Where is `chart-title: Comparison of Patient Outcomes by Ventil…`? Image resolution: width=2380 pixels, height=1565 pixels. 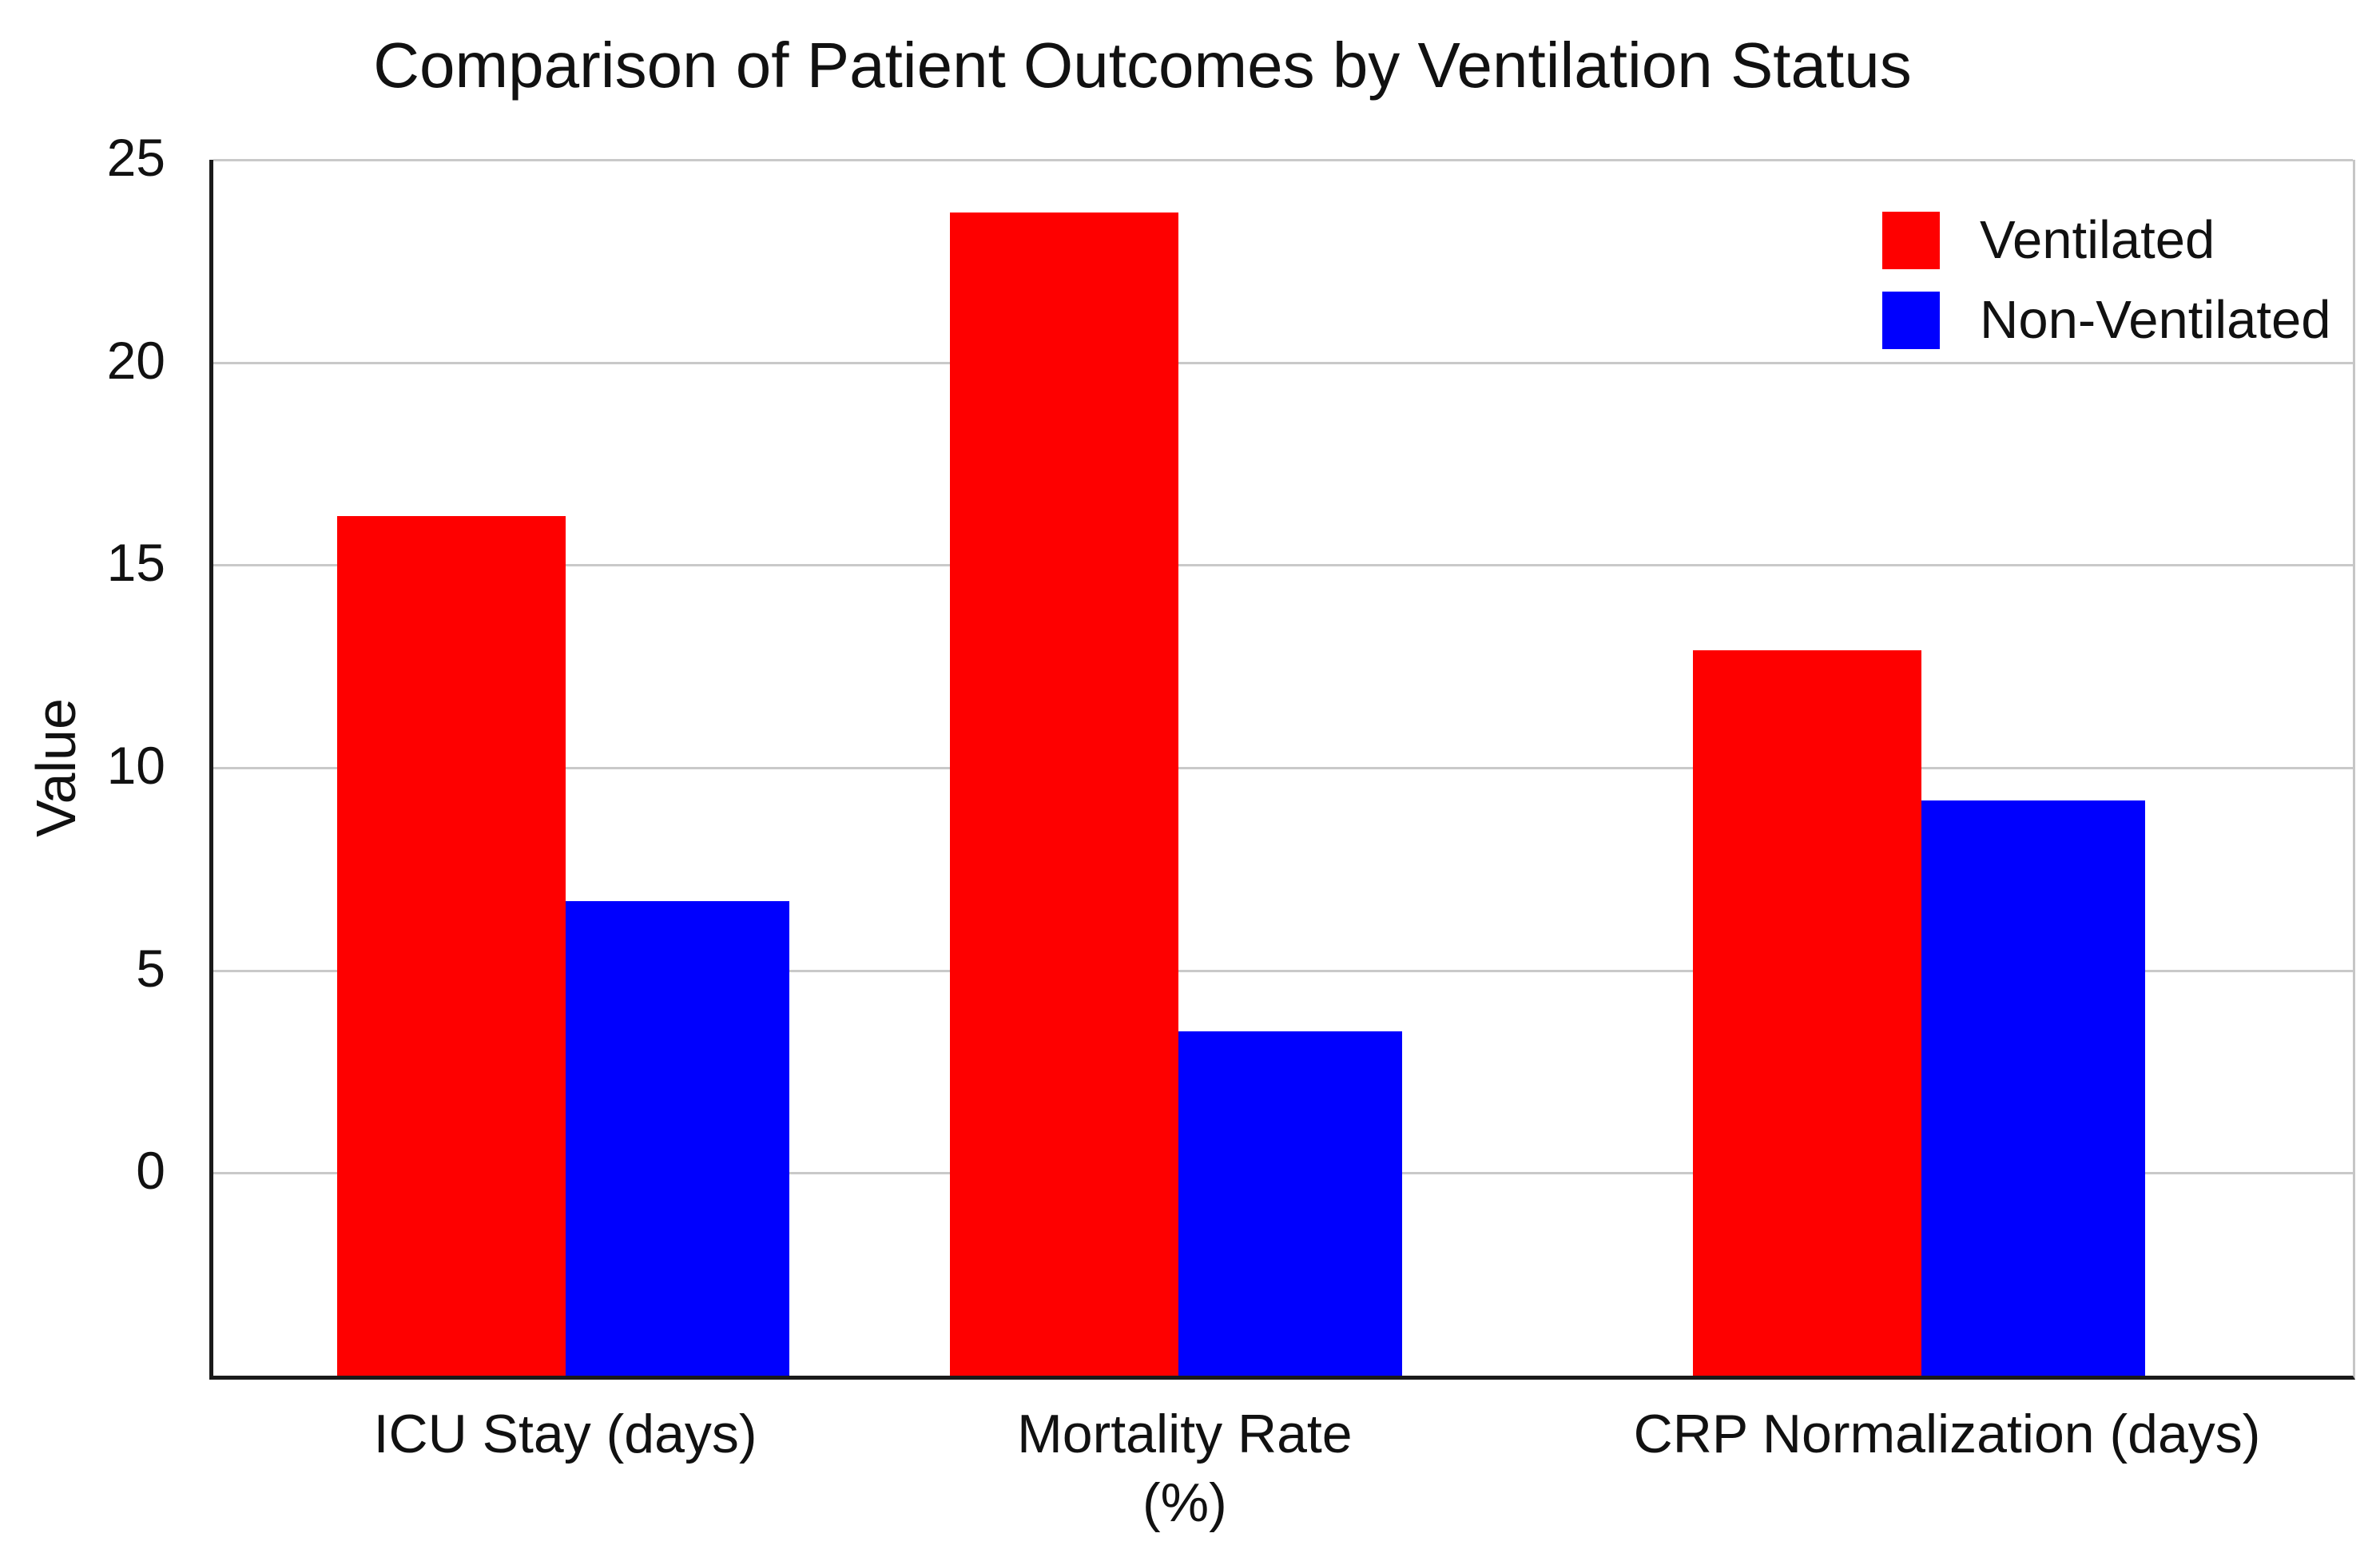
chart-title: Comparison of Patient Outcomes by Ventil… is located at coordinates (1142, 65).